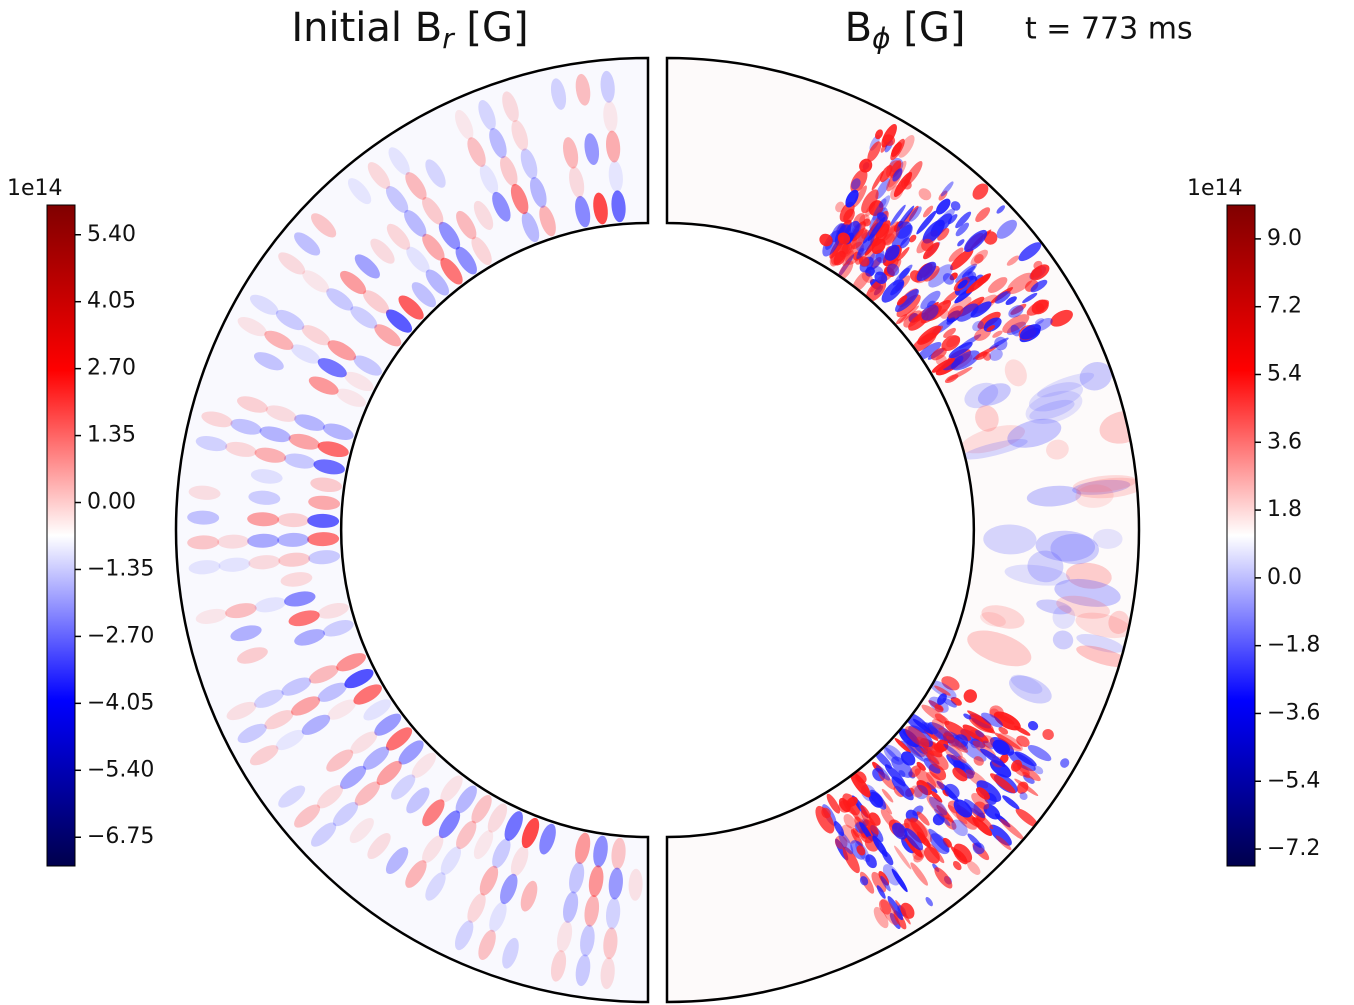  Describe the element at coordinates (905, 30) in the screenshot. I see `panel-title: Bϕ [G]` at that location.